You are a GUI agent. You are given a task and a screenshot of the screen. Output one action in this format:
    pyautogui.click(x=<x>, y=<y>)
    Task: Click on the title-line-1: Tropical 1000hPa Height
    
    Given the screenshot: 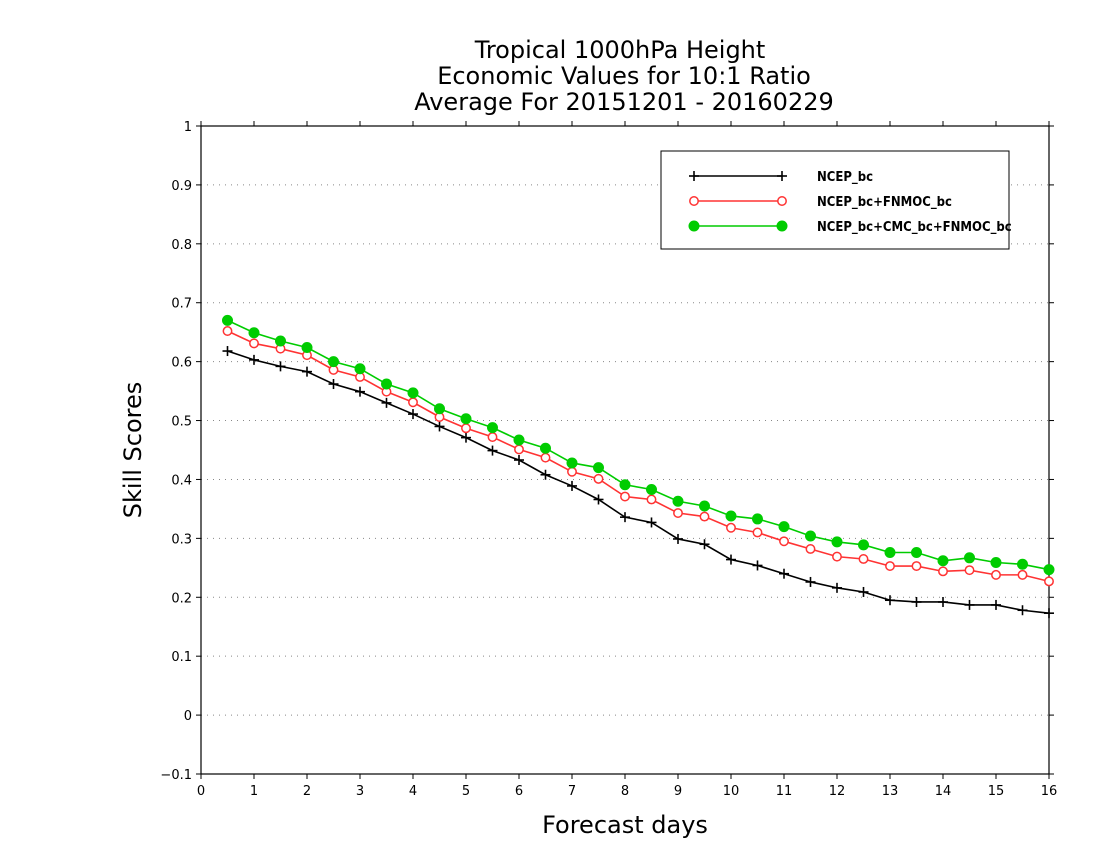 What is the action you would take?
    pyautogui.click(x=620, y=50)
    